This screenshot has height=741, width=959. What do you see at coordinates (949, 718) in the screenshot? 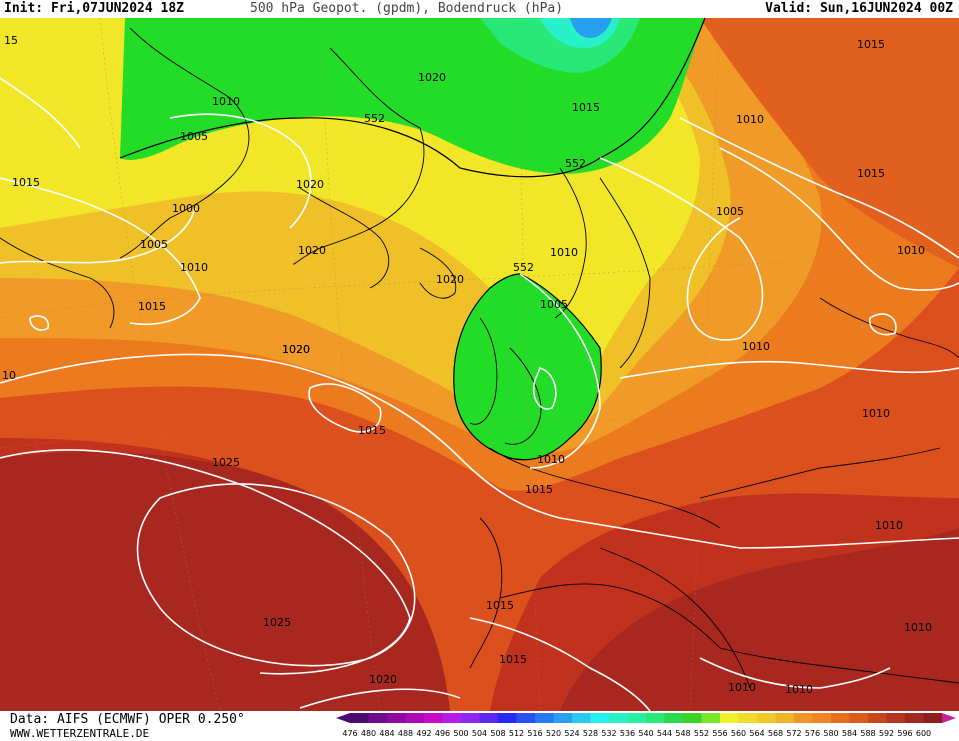
I see `scale-arrow-right` at bounding box center [949, 718].